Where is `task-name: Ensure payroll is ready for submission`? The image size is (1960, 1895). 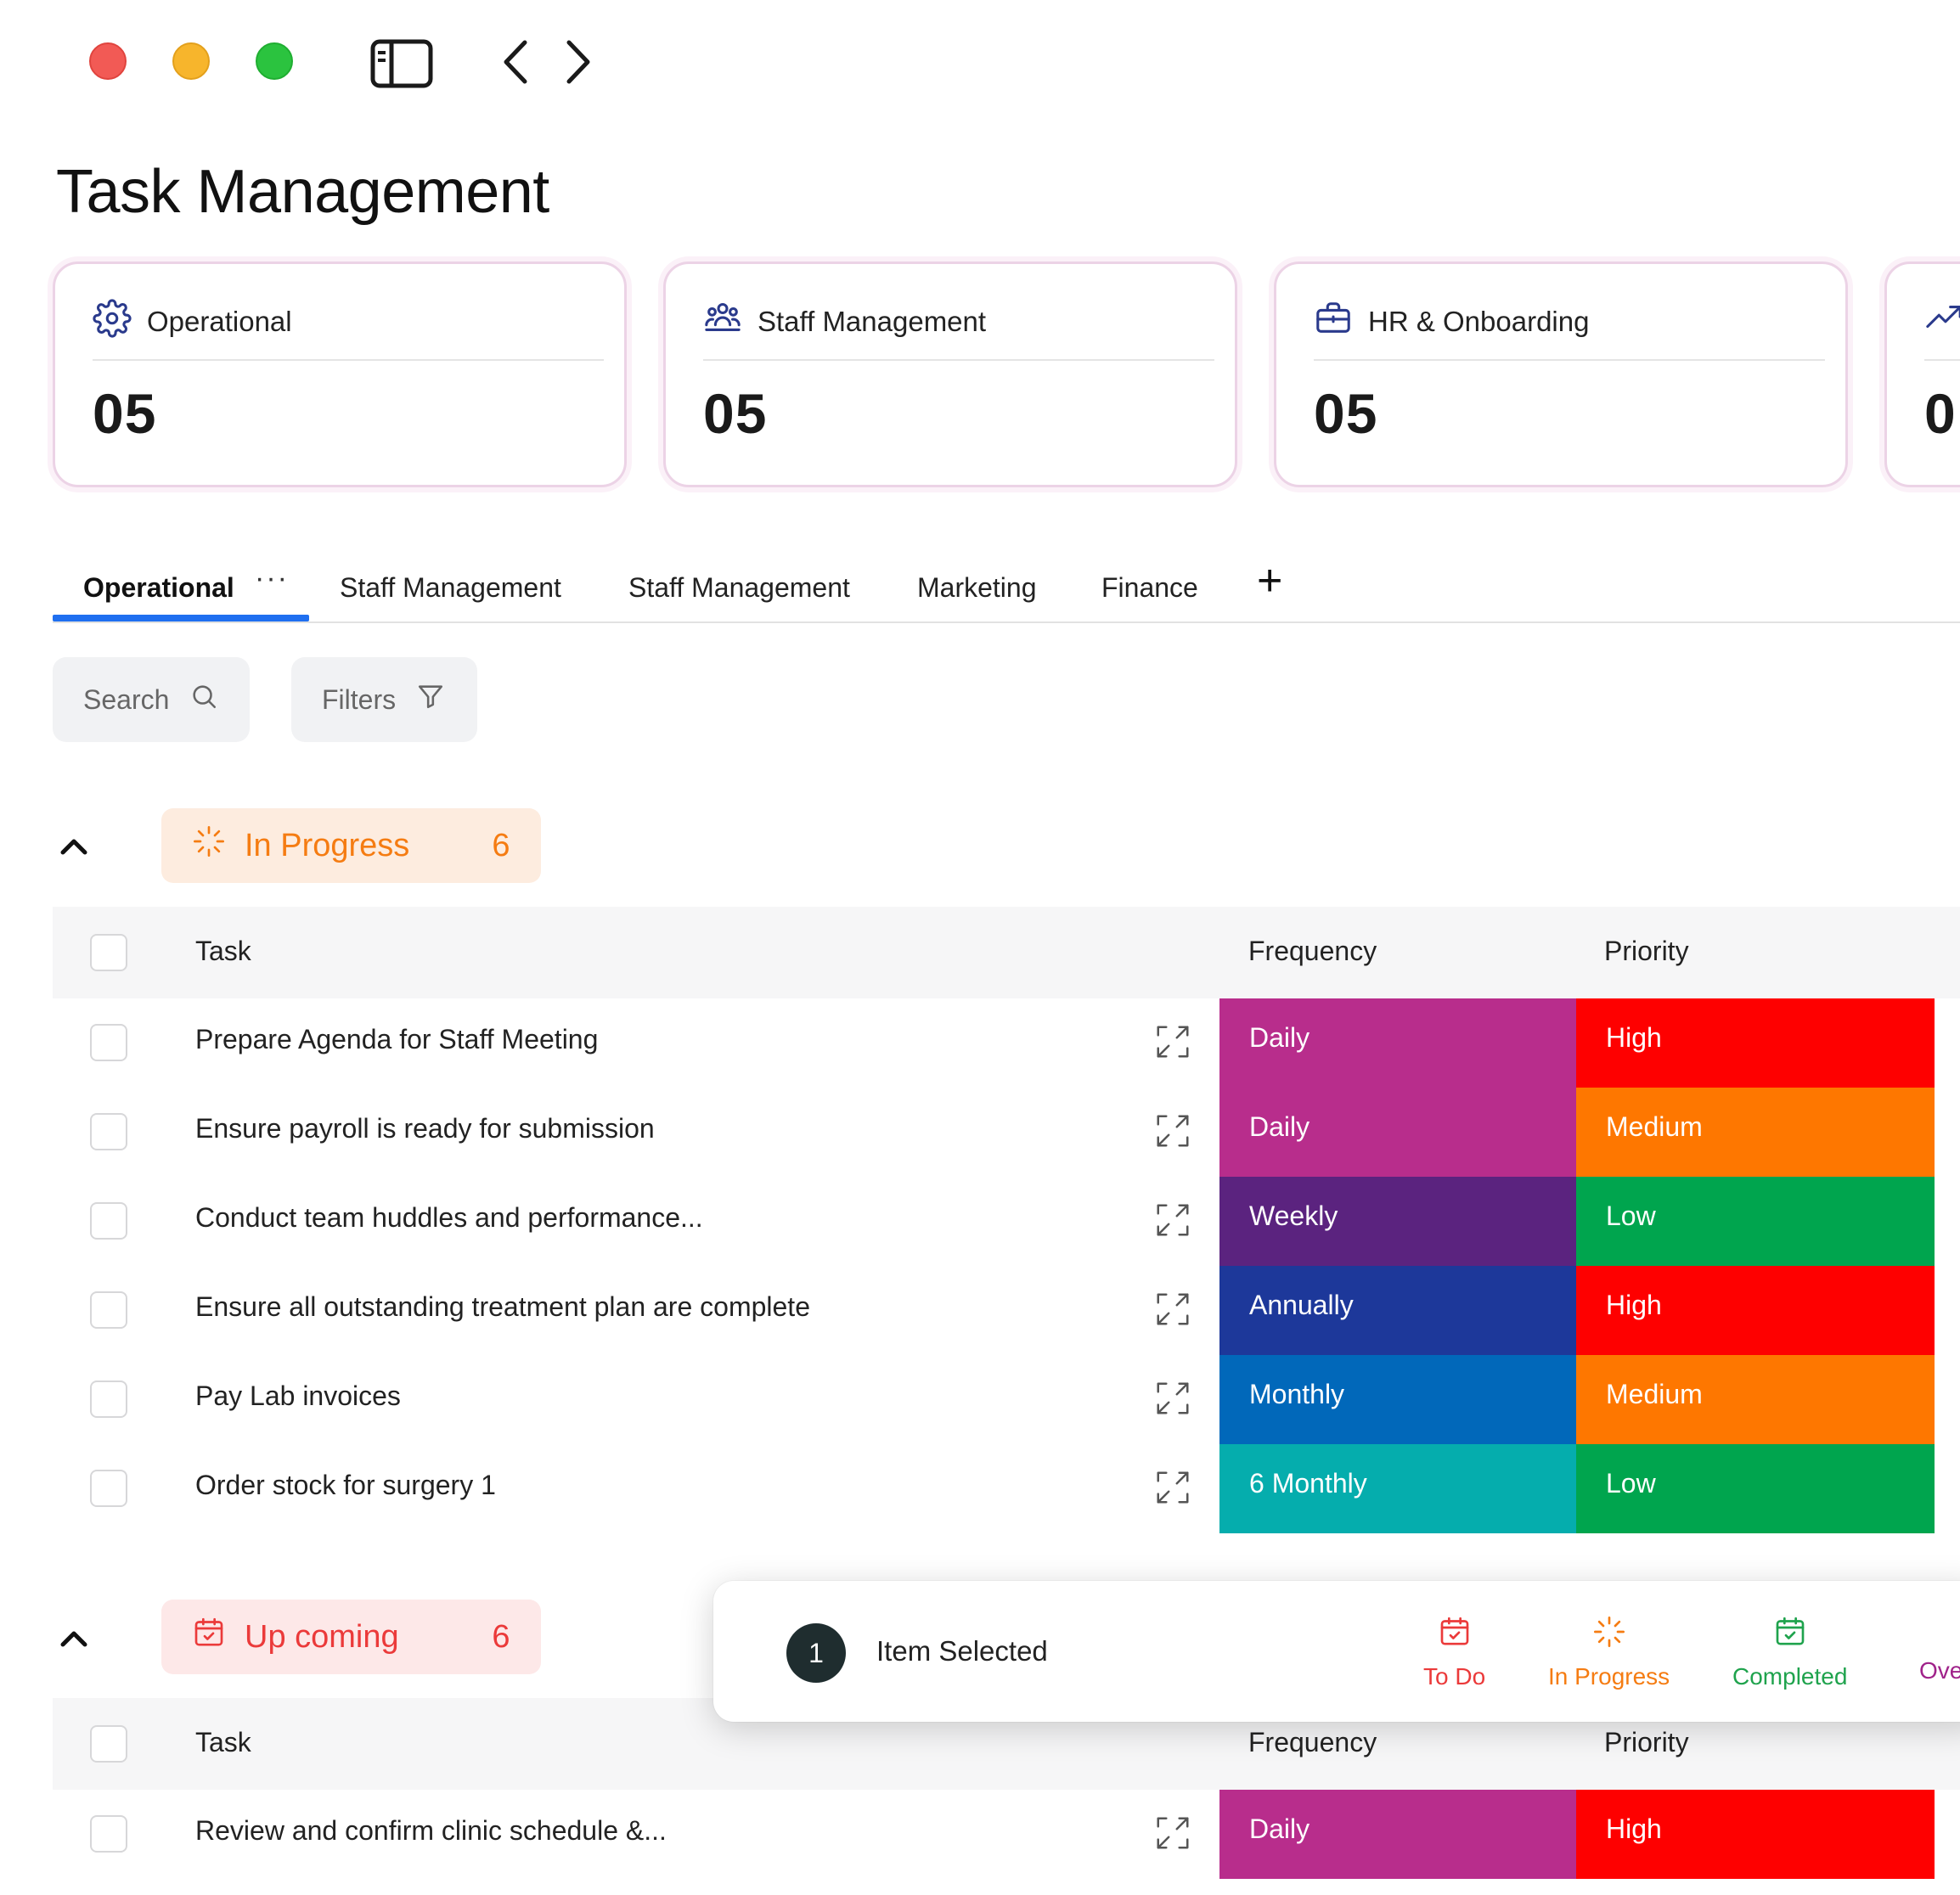 task-name: Ensure payroll is ready for submission is located at coordinates (425, 1128).